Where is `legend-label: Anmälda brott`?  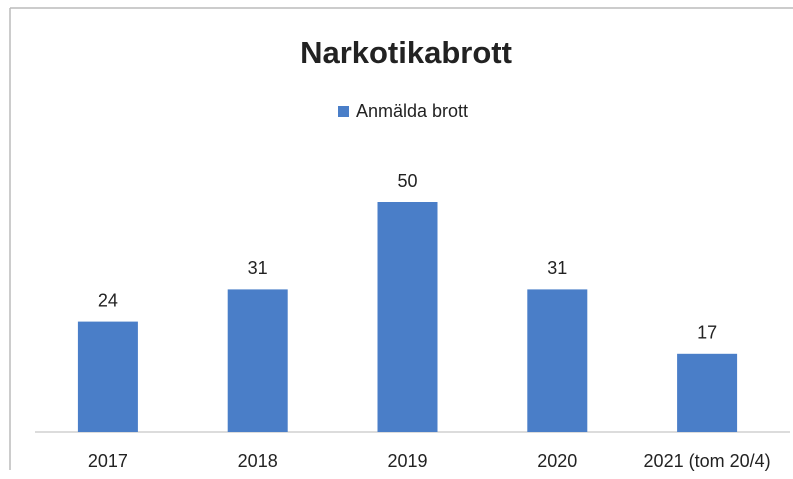 legend-label: Anmälda brott is located at coordinates (412, 111).